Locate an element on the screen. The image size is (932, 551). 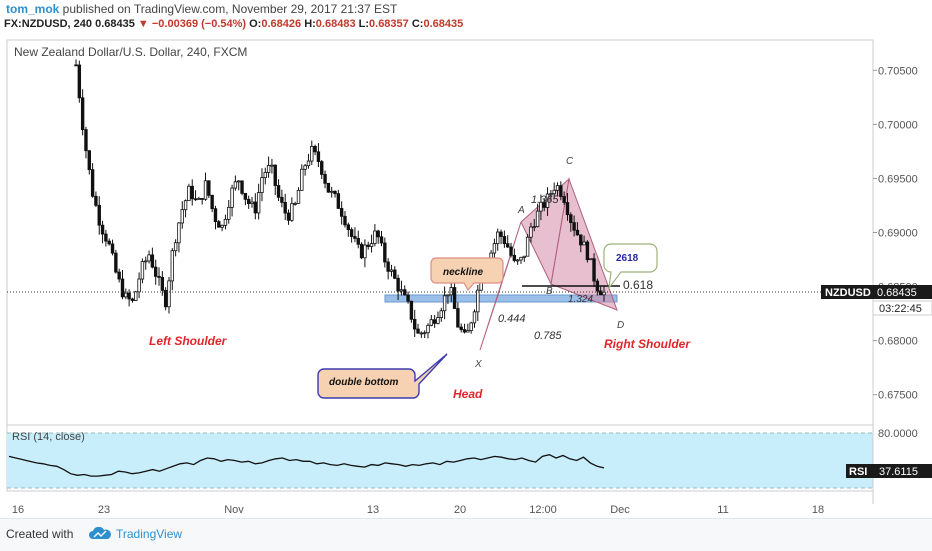
symbol-label: FX:NZDUSD, 240 is located at coordinates (48, 24).